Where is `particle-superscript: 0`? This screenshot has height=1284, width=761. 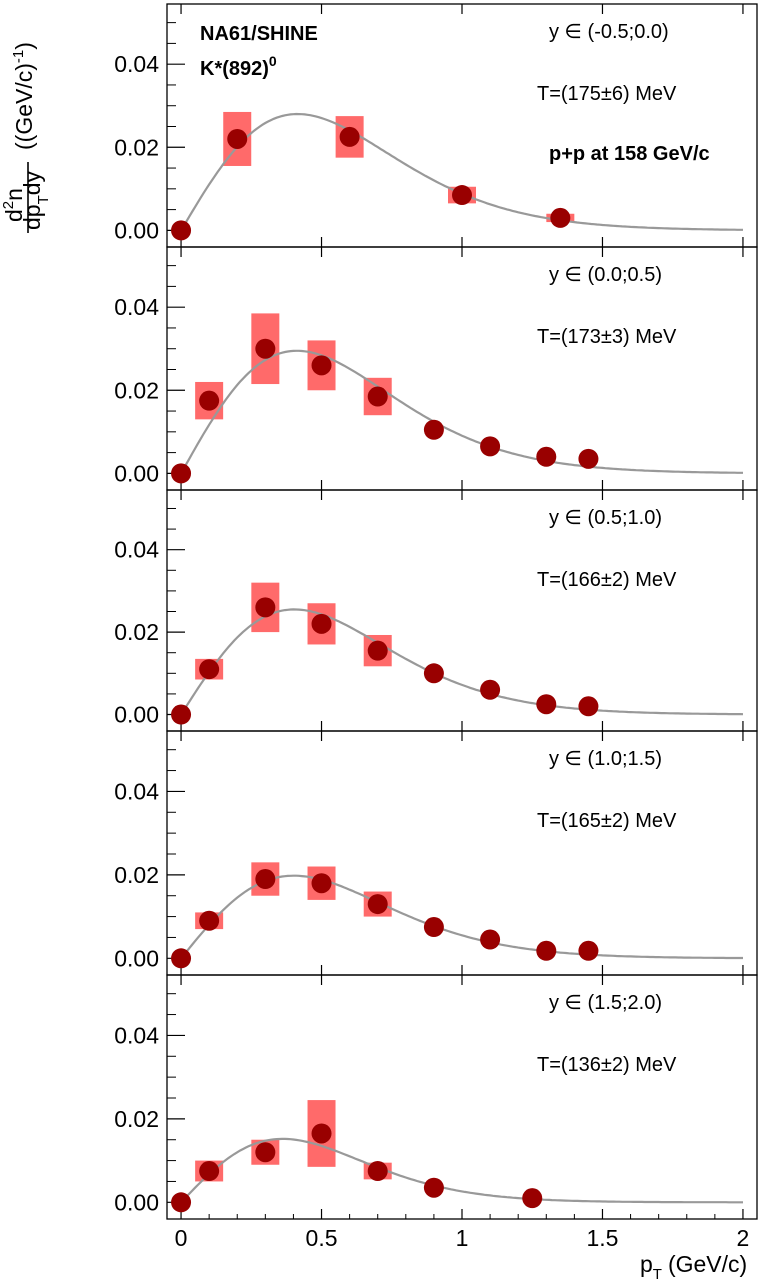 particle-superscript: 0 is located at coordinates (273, 61).